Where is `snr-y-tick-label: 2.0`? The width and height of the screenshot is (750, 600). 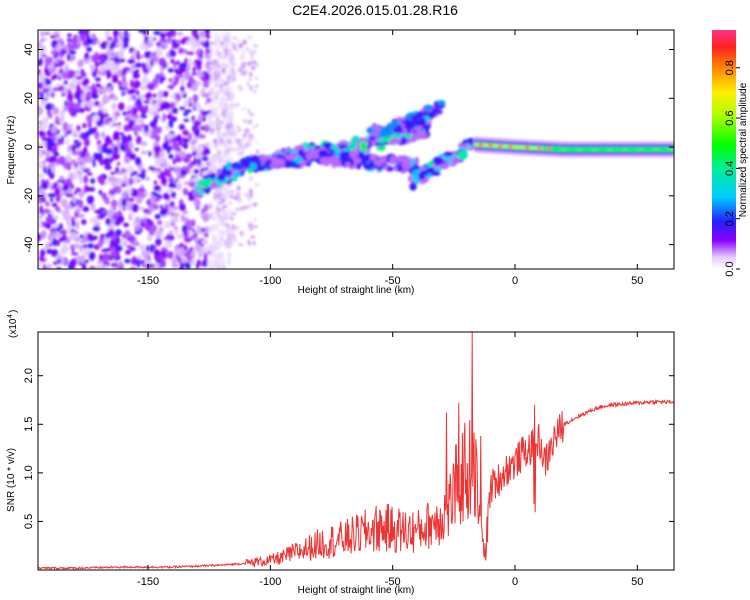
snr-y-tick-label: 2.0 is located at coordinates (29, 375).